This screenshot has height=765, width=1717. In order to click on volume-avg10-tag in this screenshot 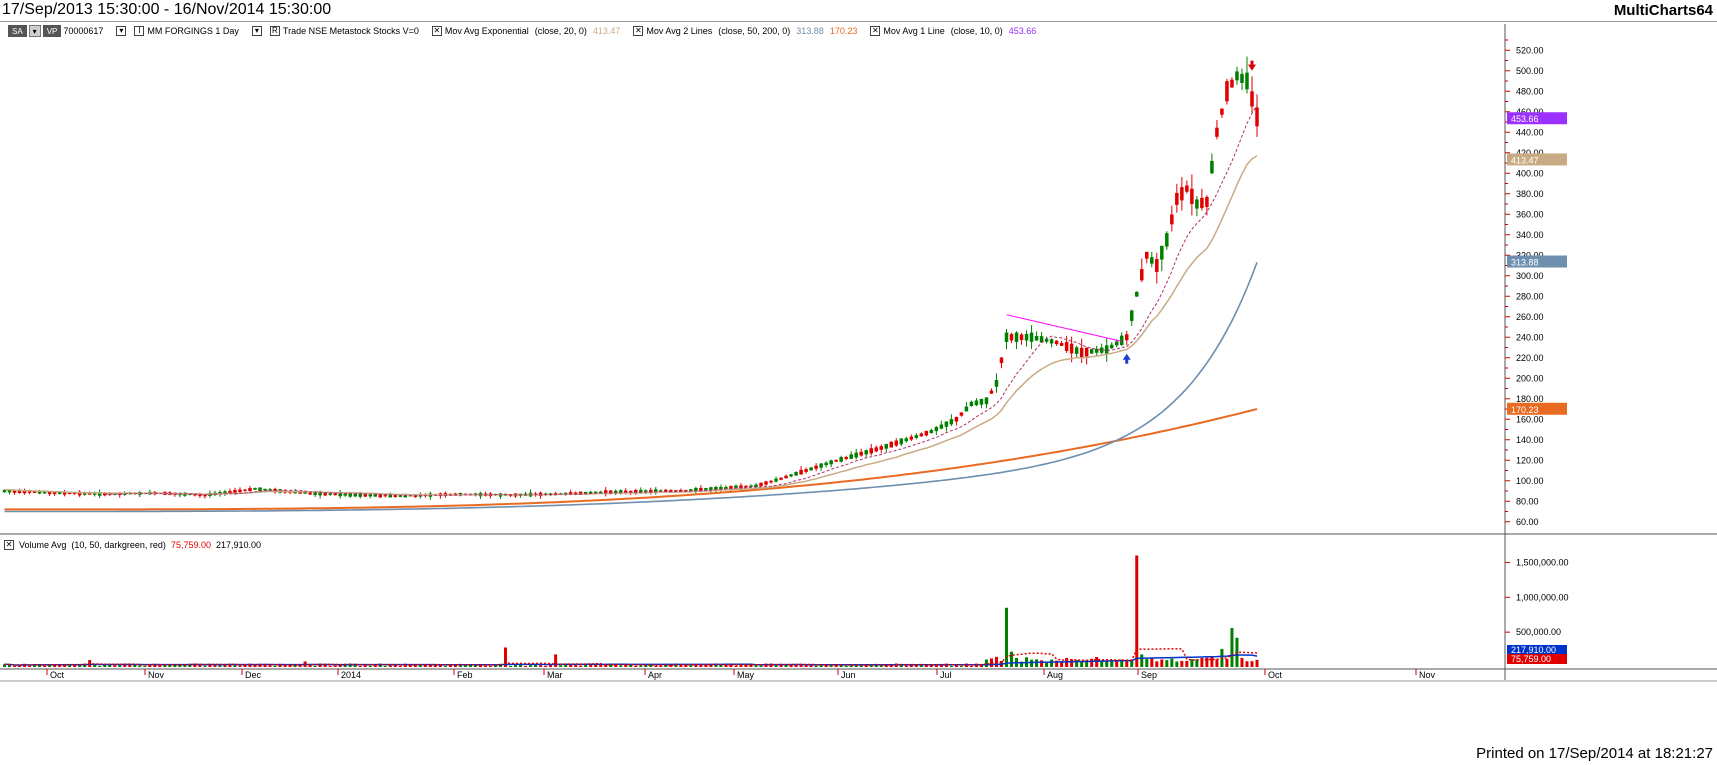, I will do `click(1537, 659)`.